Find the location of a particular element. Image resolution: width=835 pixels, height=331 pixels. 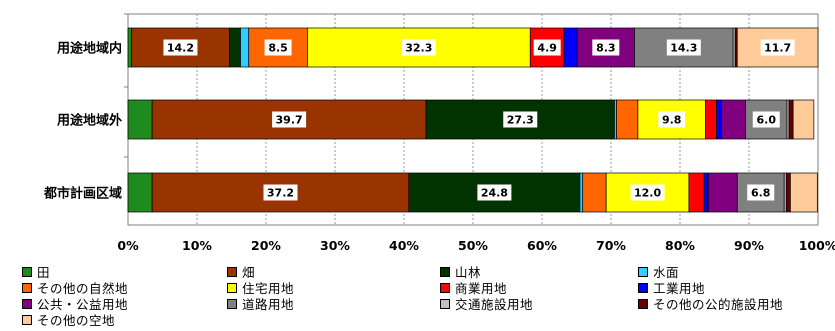

legend-label: 畑 is located at coordinates (249, 272).